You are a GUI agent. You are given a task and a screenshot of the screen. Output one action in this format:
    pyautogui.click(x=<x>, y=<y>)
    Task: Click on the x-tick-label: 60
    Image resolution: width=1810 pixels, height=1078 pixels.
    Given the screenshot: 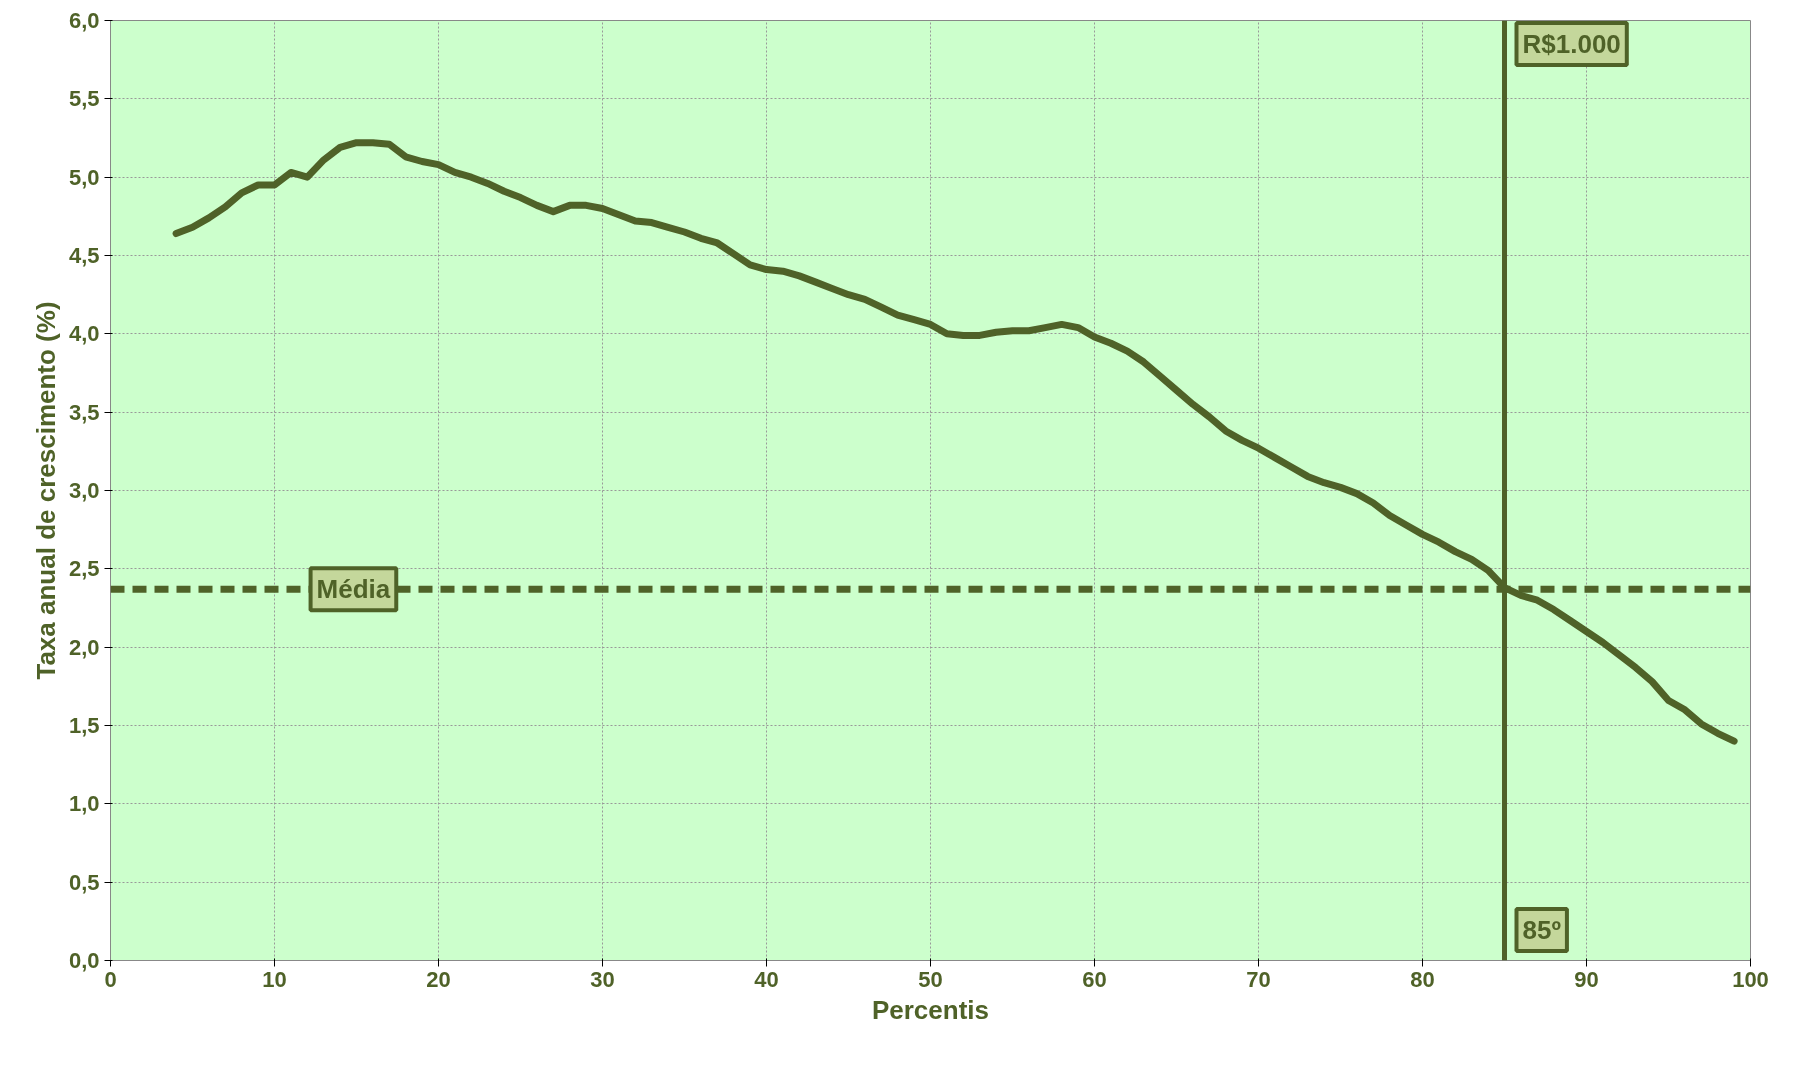 What is the action you would take?
    pyautogui.click(x=1094, y=979)
    